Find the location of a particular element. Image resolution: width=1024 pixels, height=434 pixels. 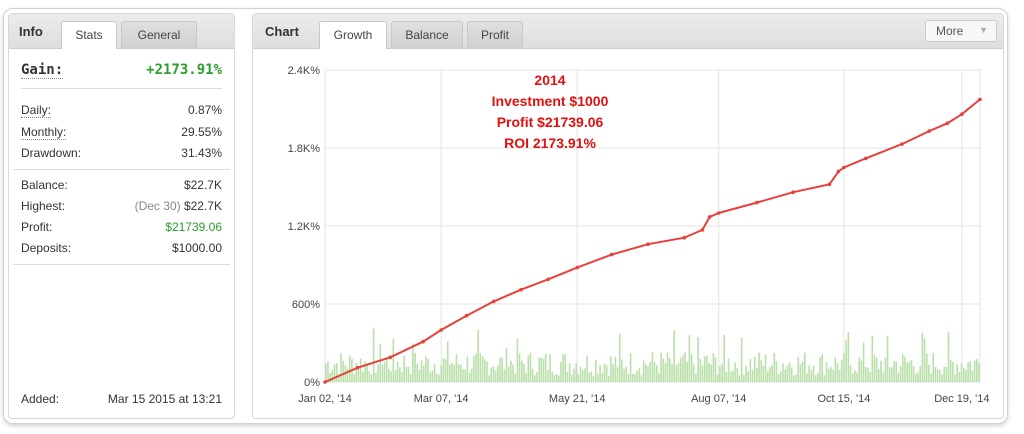

tab-general: General is located at coordinates (159, 34).